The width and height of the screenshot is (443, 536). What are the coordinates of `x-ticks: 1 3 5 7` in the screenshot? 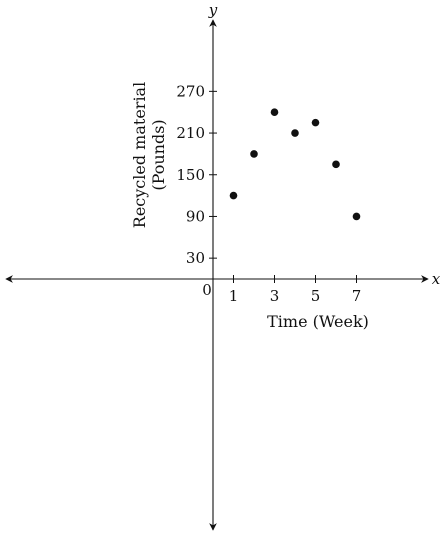 It's located at (295, 290).